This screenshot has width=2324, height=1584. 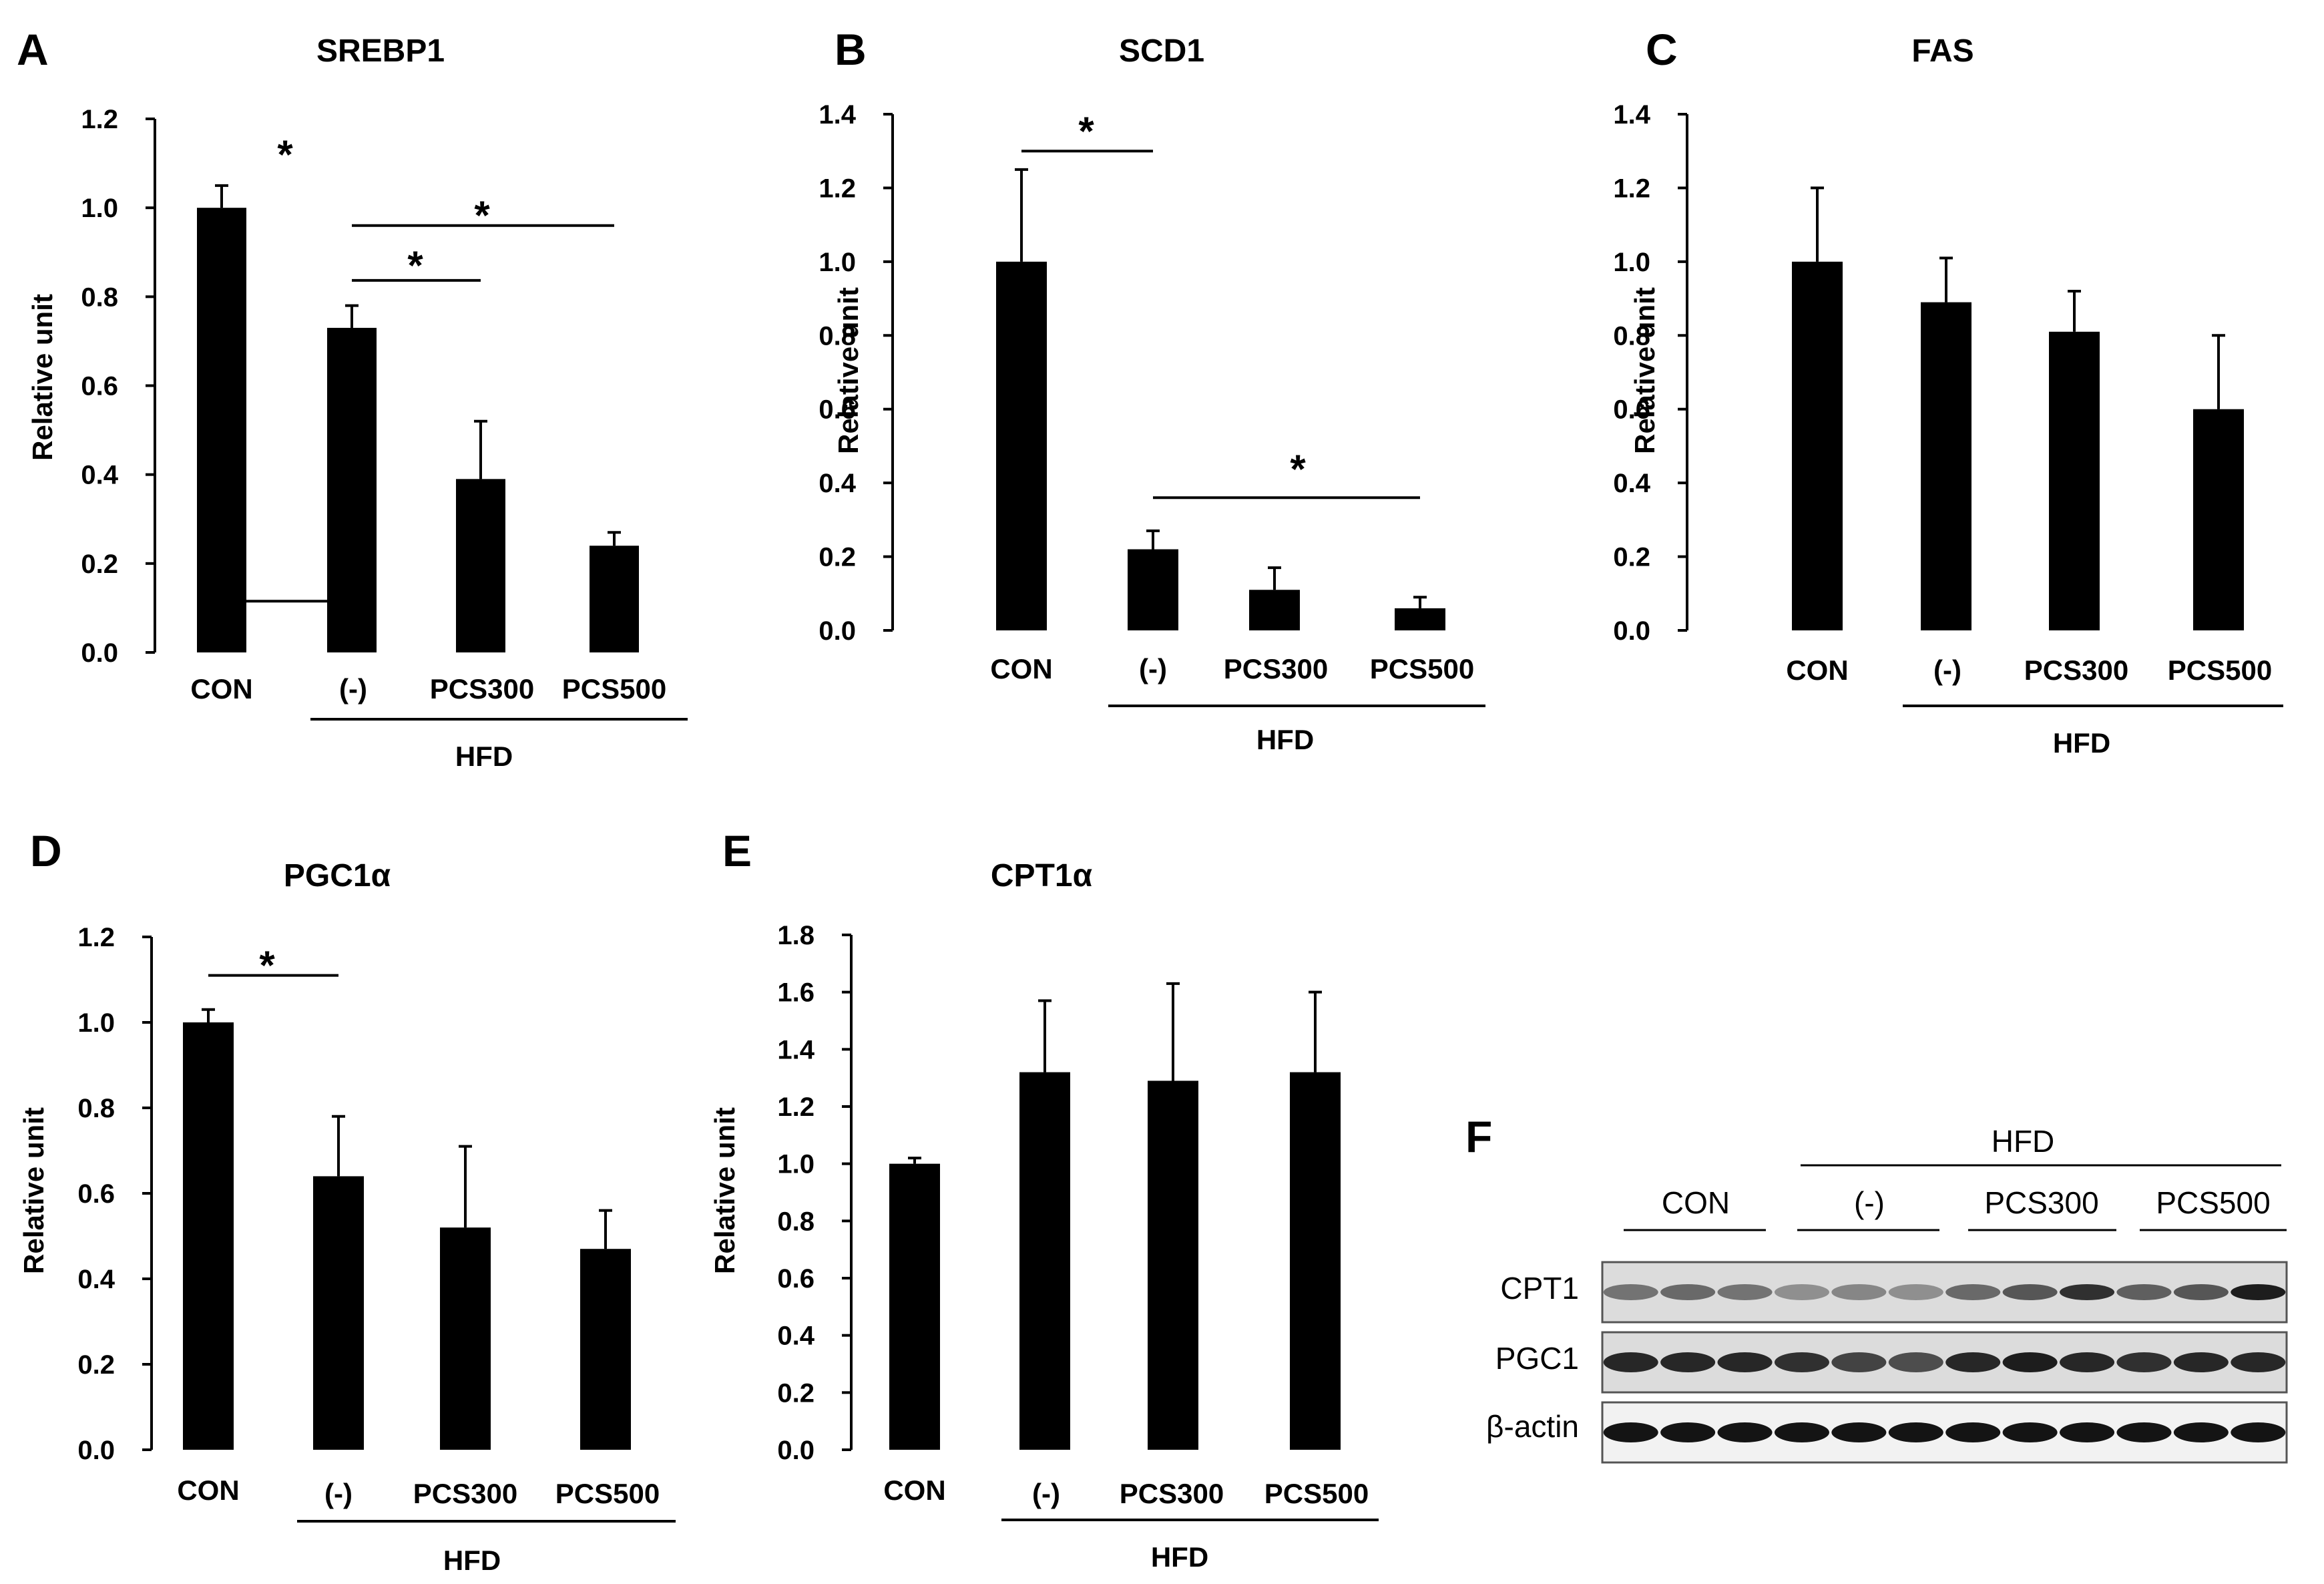 What do you see at coordinates (33, 50) in the screenshot?
I see `panel-label: A` at bounding box center [33, 50].